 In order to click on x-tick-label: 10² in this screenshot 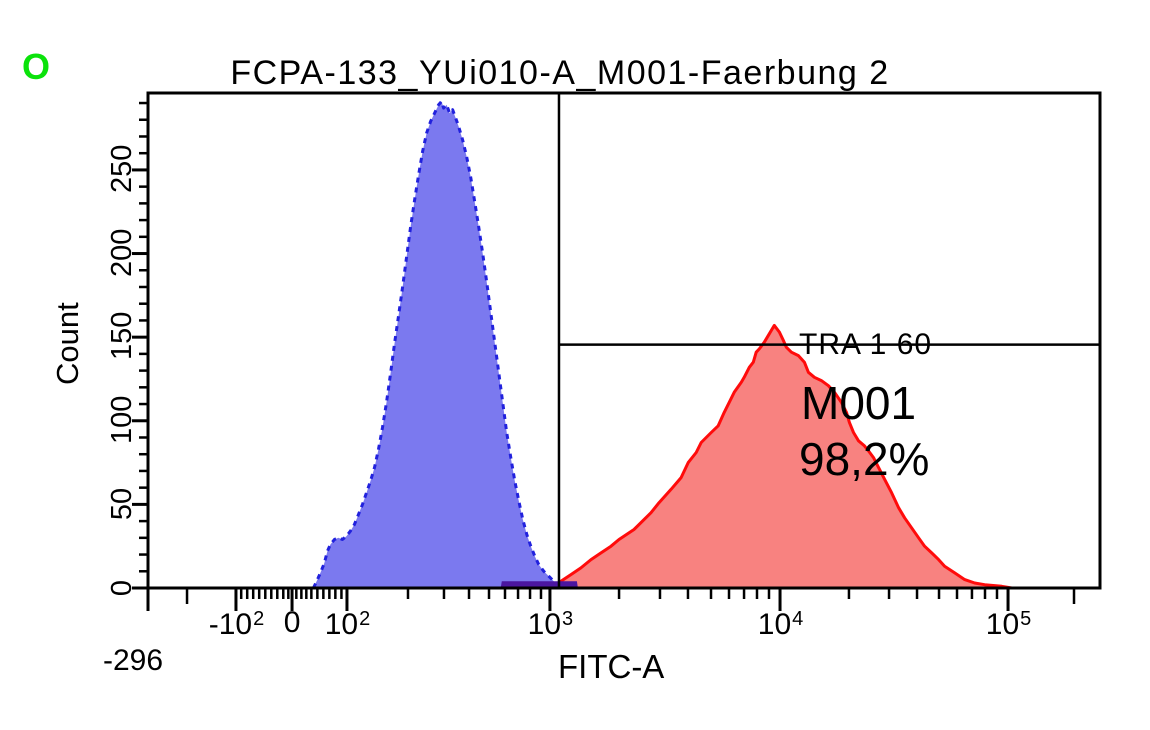, I will do `click(347, 624)`.